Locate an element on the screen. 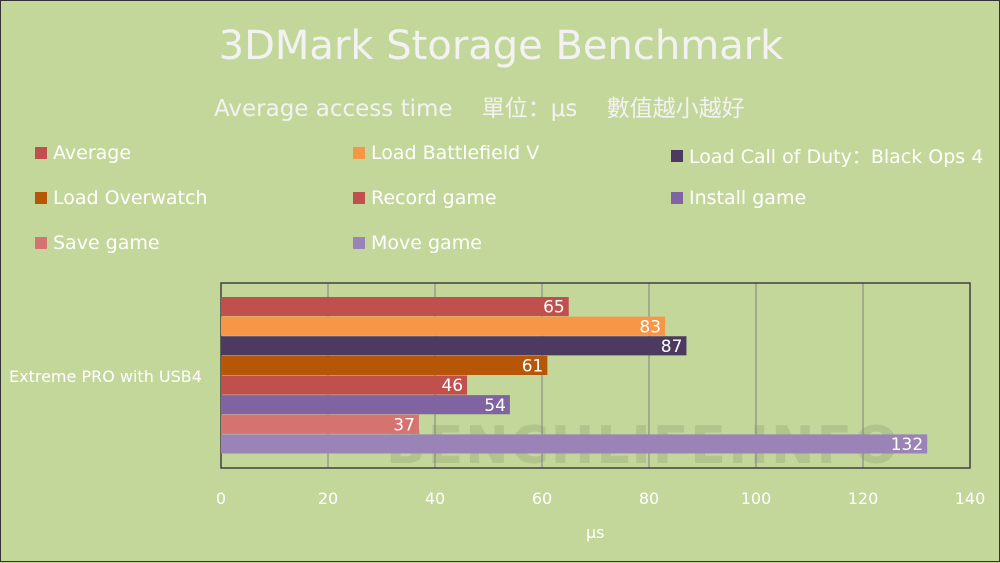  legend-label: Move game is located at coordinates (426, 243).